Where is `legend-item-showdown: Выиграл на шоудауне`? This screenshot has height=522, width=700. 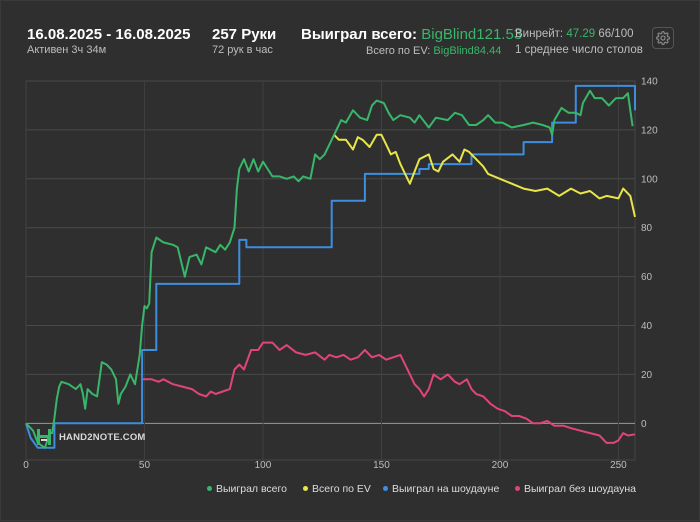
legend-item-showdown: Выиграл на шоудауне is located at coordinates (441, 489).